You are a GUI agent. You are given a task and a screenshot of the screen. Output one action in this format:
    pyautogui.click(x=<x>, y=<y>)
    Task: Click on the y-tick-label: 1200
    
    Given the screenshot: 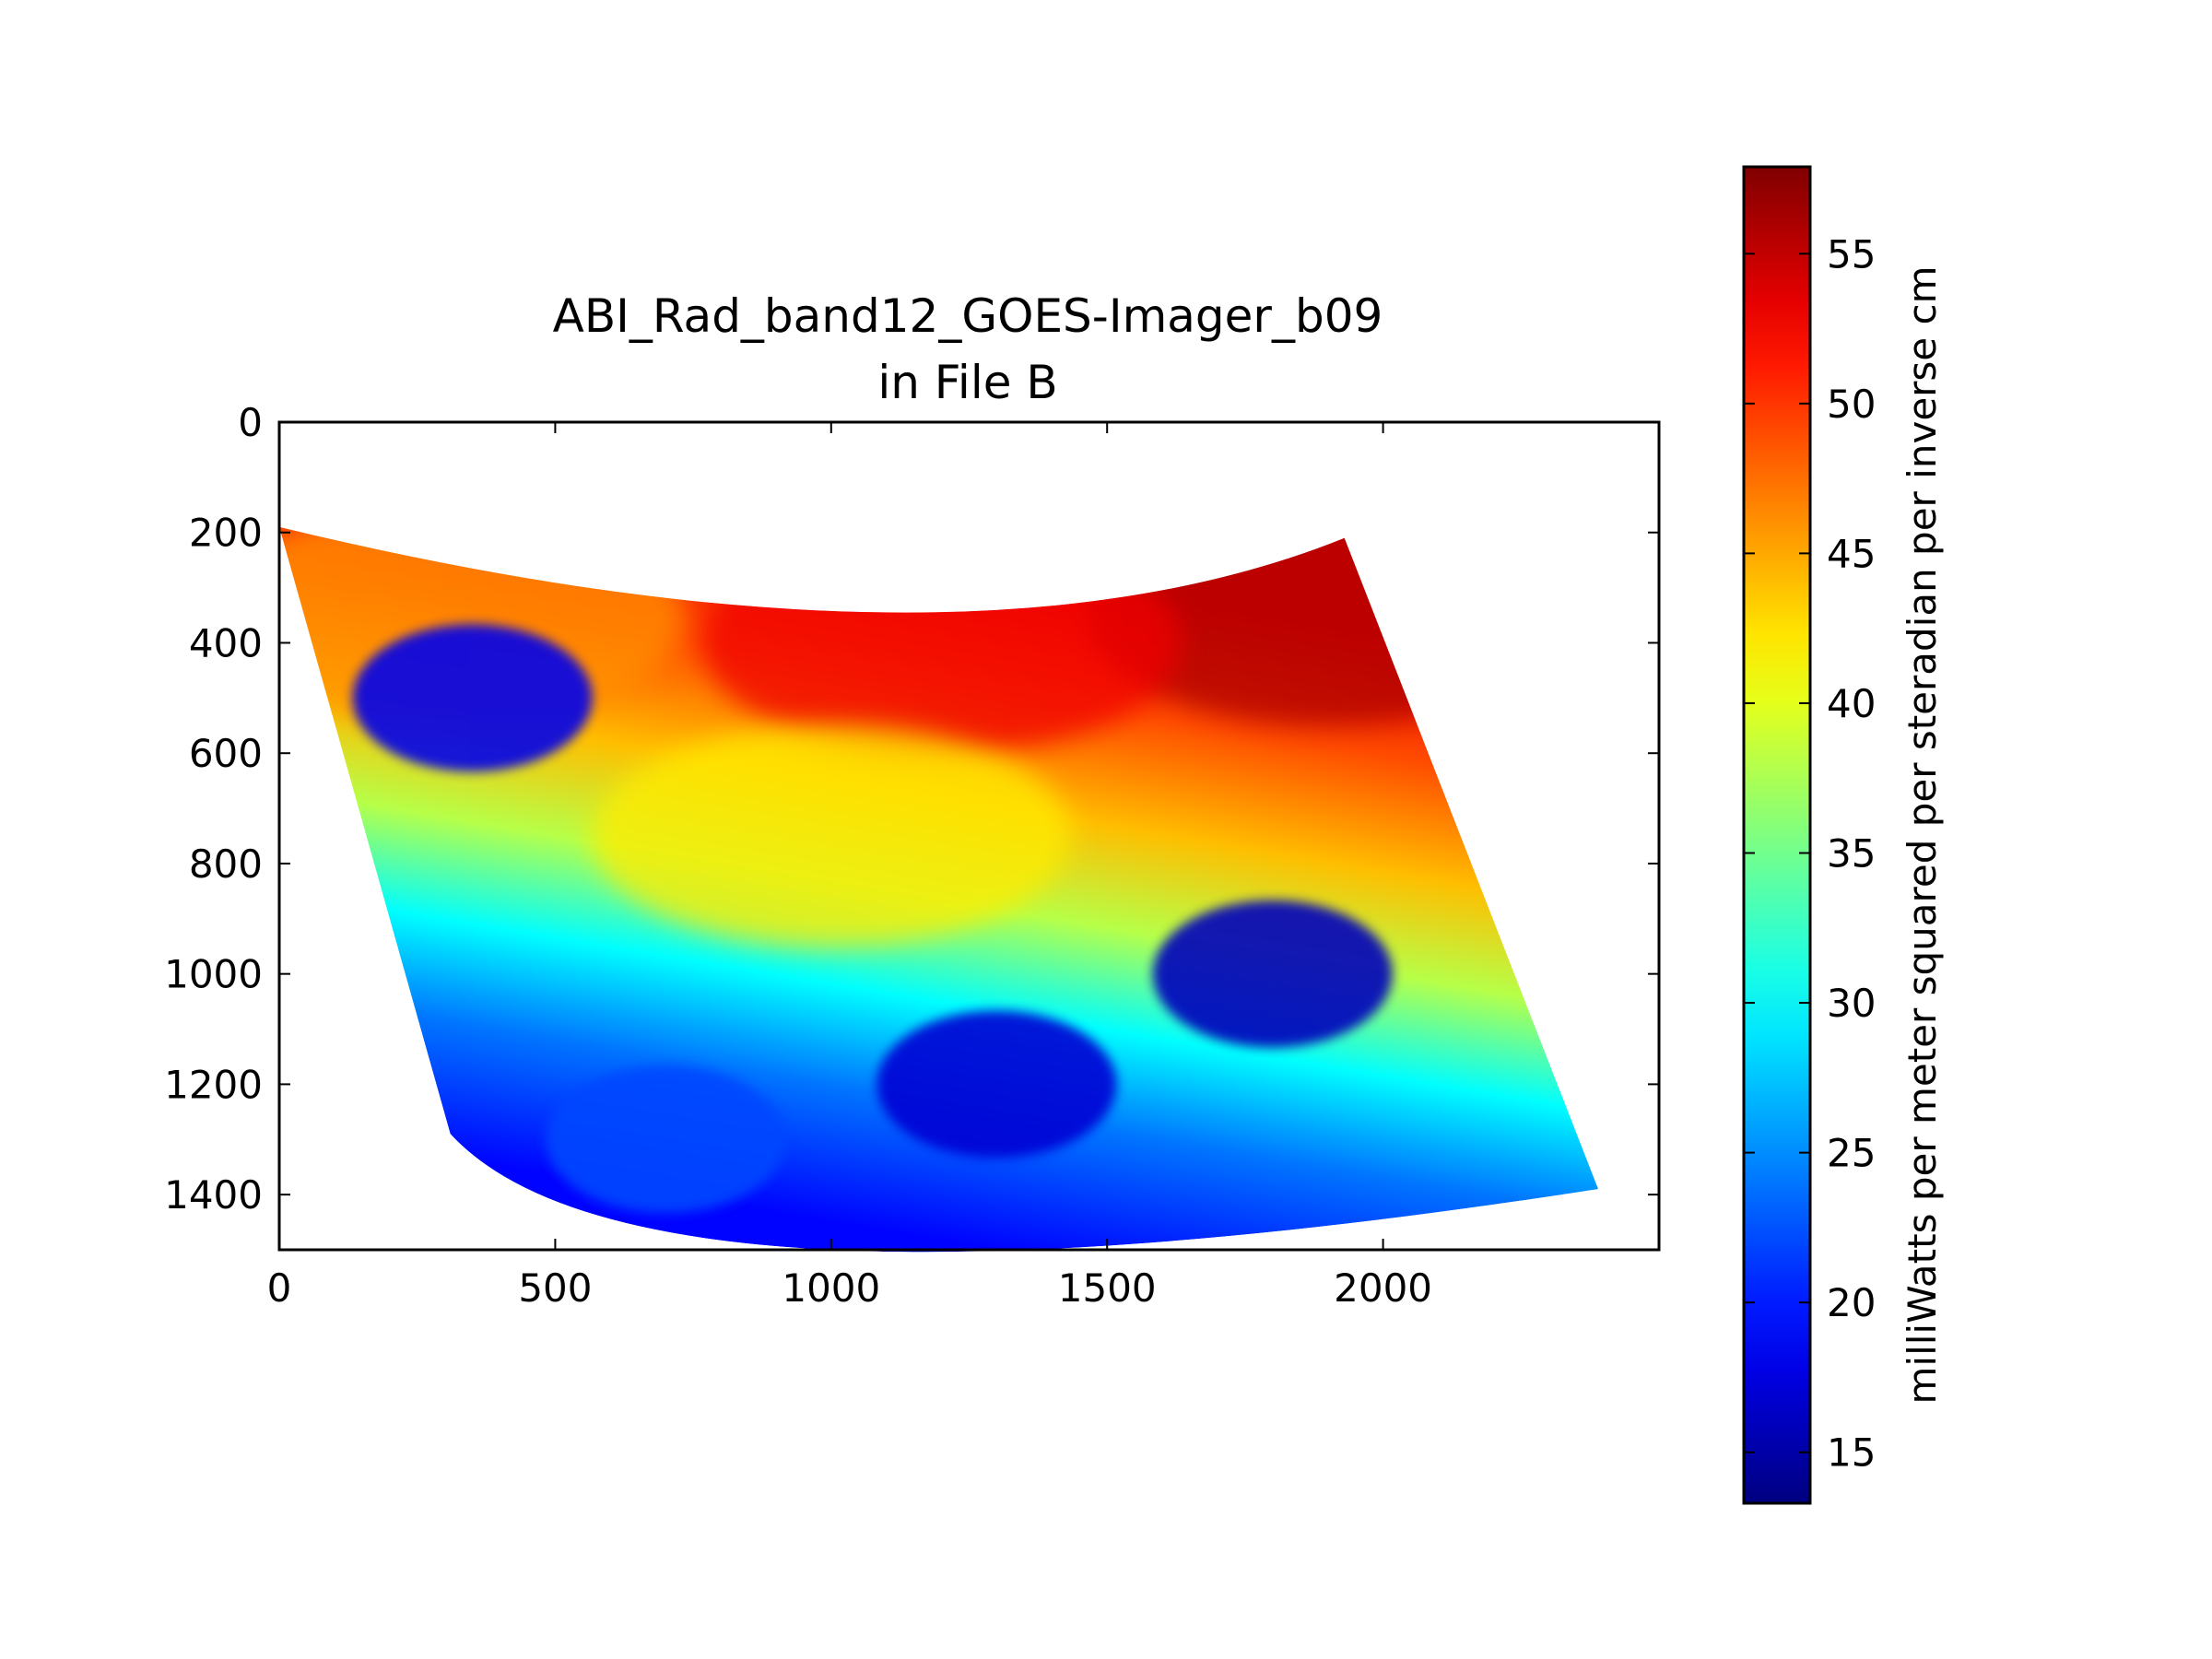 What is the action you would take?
    pyautogui.click(x=213, y=1084)
    